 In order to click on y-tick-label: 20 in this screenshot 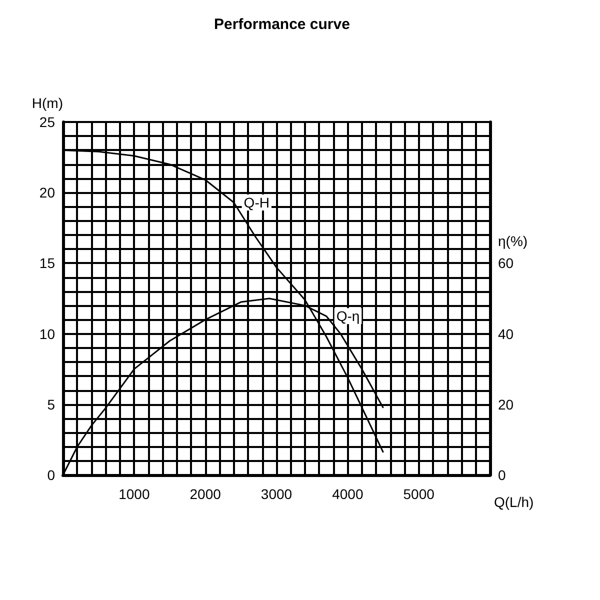, I will do `click(47, 192)`.